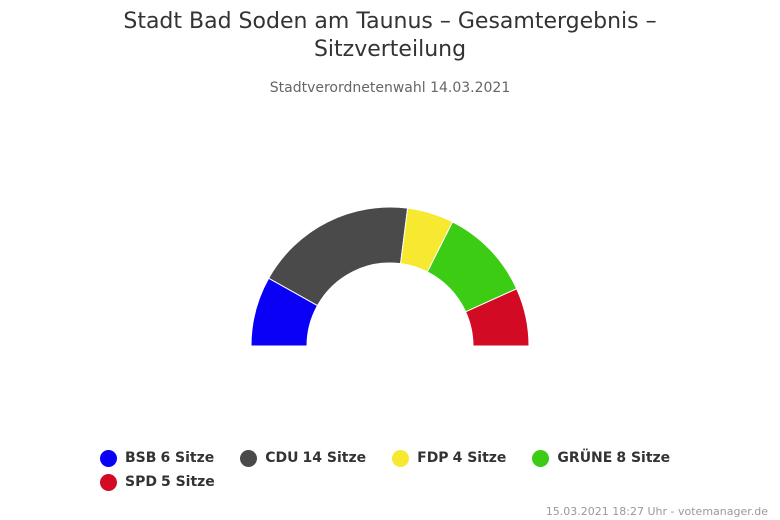 The height and width of the screenshot is (520, 780). Describe the element at coordinates (334, 458) in the screenshot. I see `legend-value: 14 Sitze` at that location.